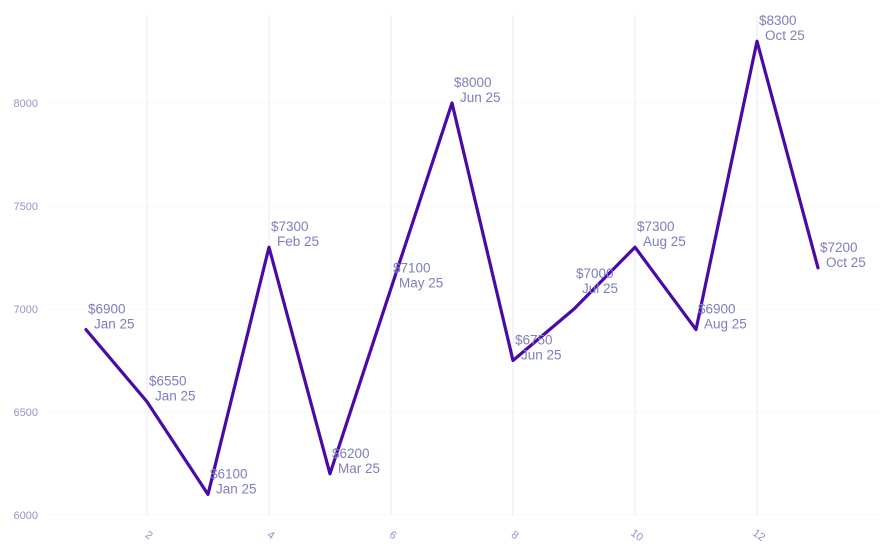  Describe the element at coordinates (351, 453) in the screenshot. I see `point-value-label: $6200` at that location.